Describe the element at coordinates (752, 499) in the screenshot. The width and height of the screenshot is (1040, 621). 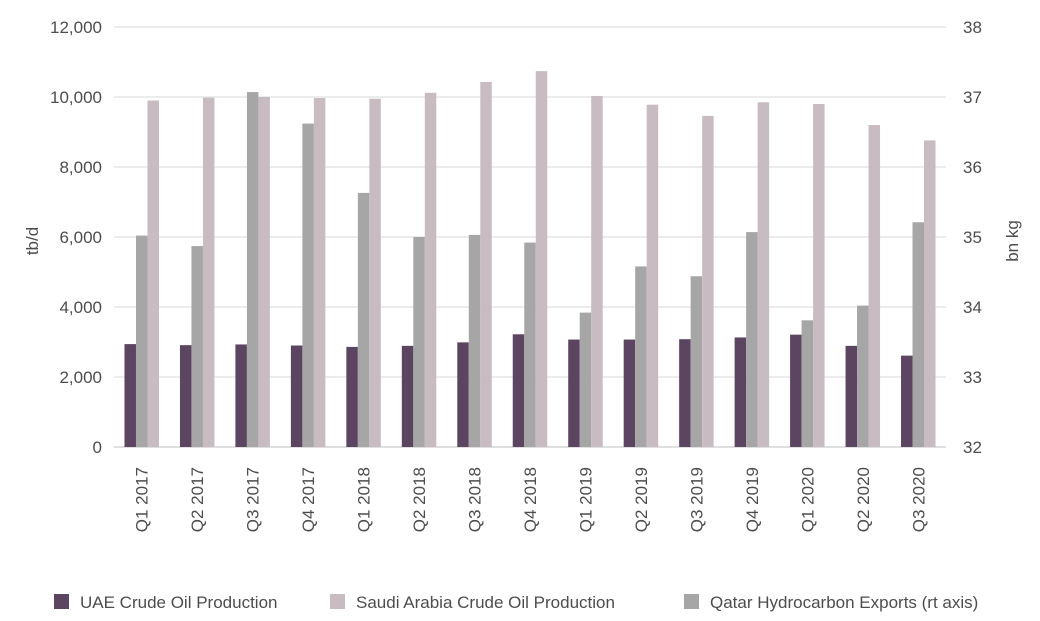
I see `x-tick-label: Q4 2019` at that location.